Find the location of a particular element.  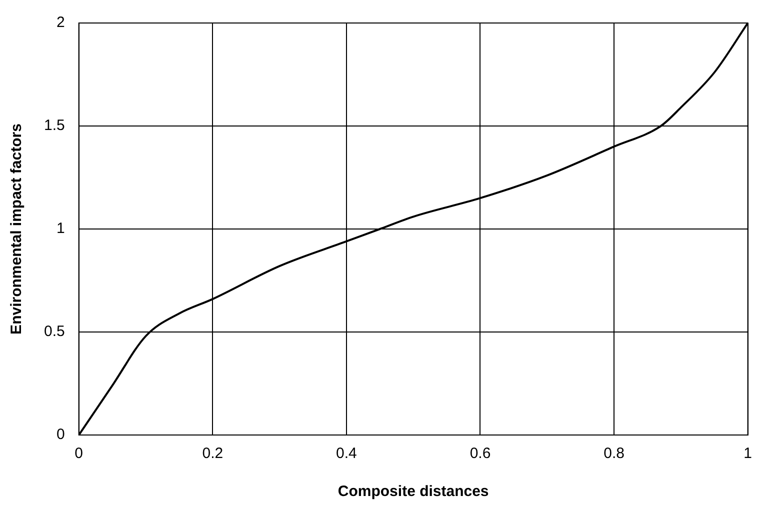

y-tick-label: 0.5 is located at coordinates (54, 331).